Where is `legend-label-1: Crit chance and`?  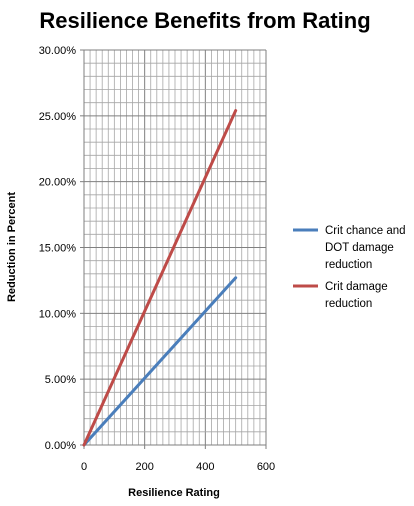
legend-label-1: Crit chance and is located at coordinates (365, 231).